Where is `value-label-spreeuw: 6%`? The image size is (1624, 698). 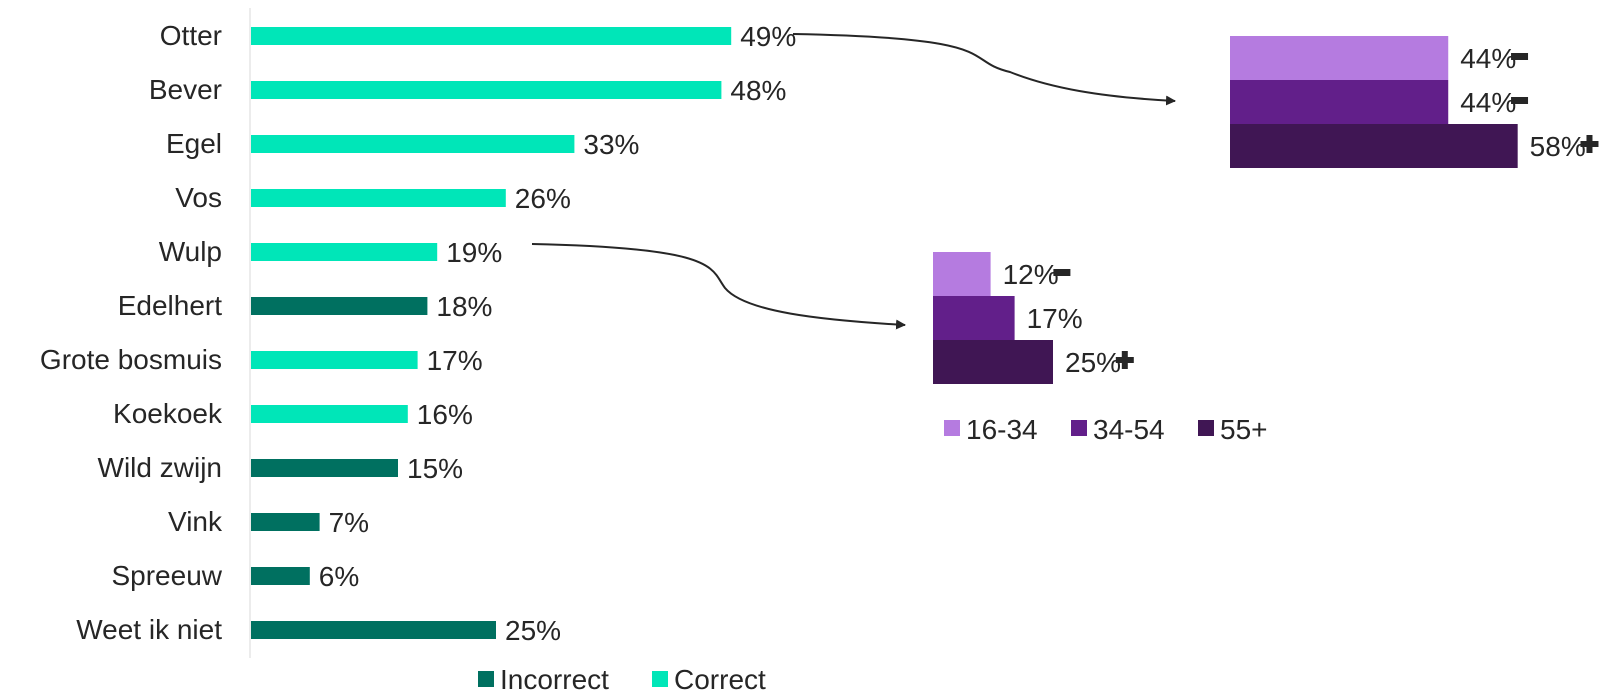 value-label-spreeuw: 6% is located at coordinates (339, 576).